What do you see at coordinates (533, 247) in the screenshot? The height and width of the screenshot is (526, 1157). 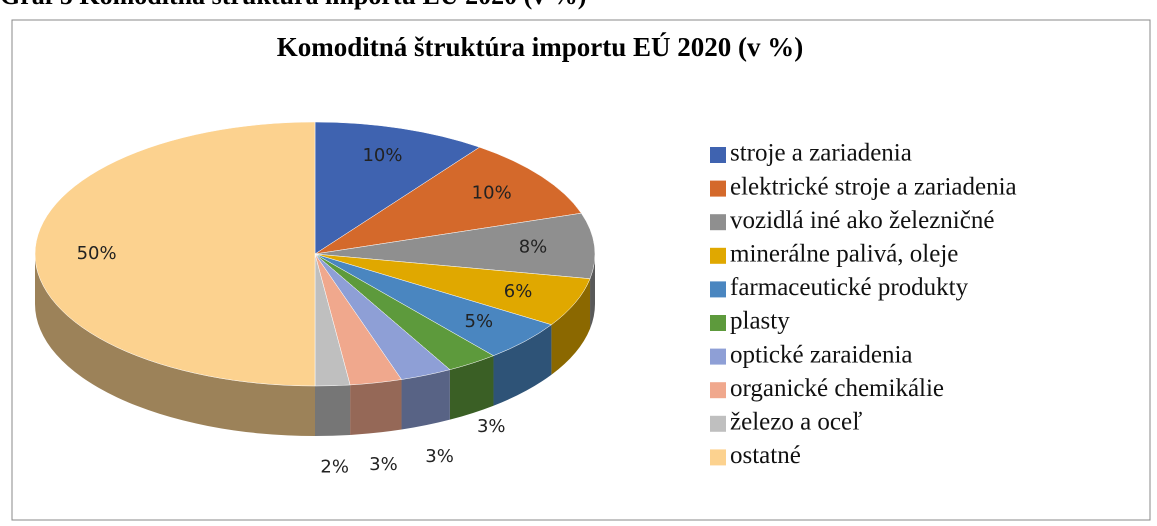 I see `data-label: 8%` at bounding box center [533, 247].